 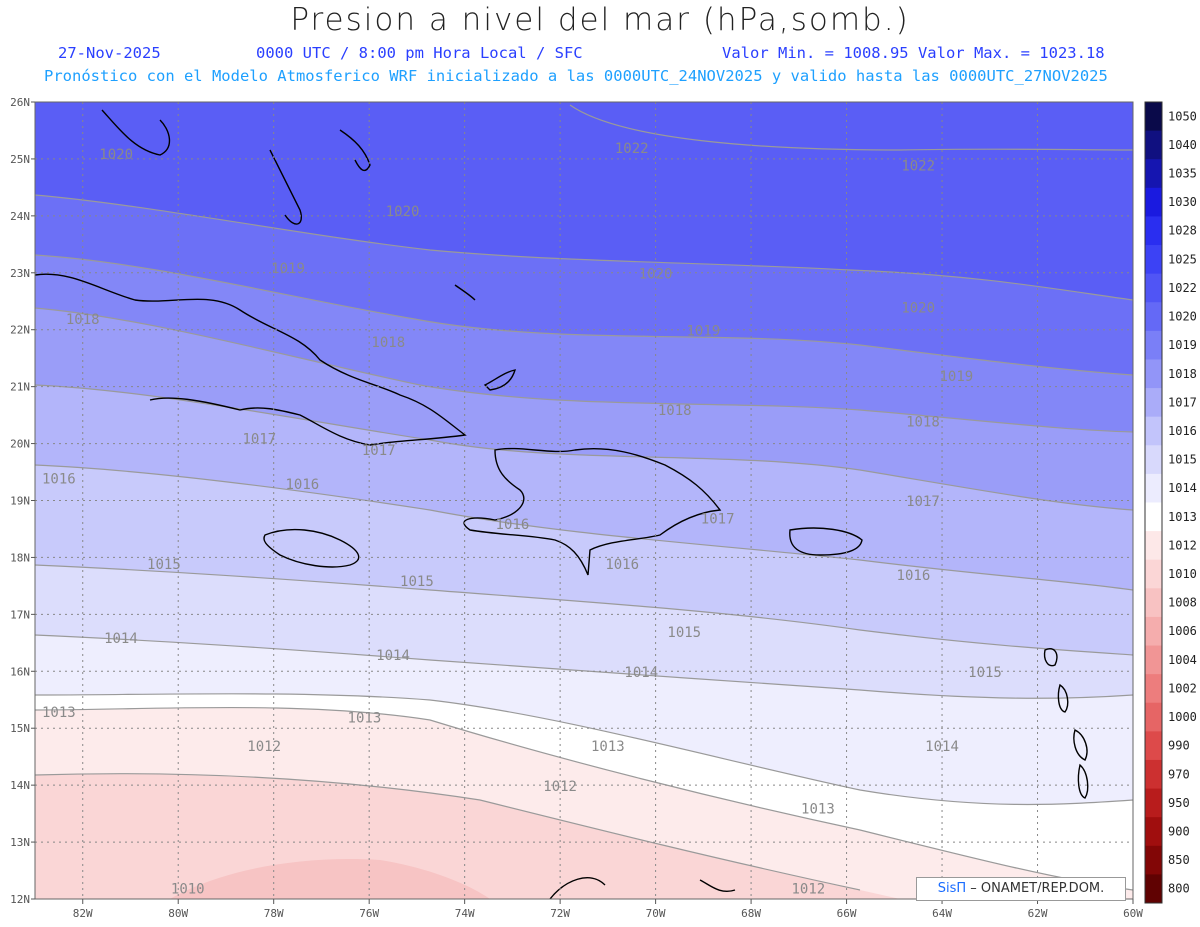 I want to click on lat-tick-label: 16N, so click(x=20, y=671).